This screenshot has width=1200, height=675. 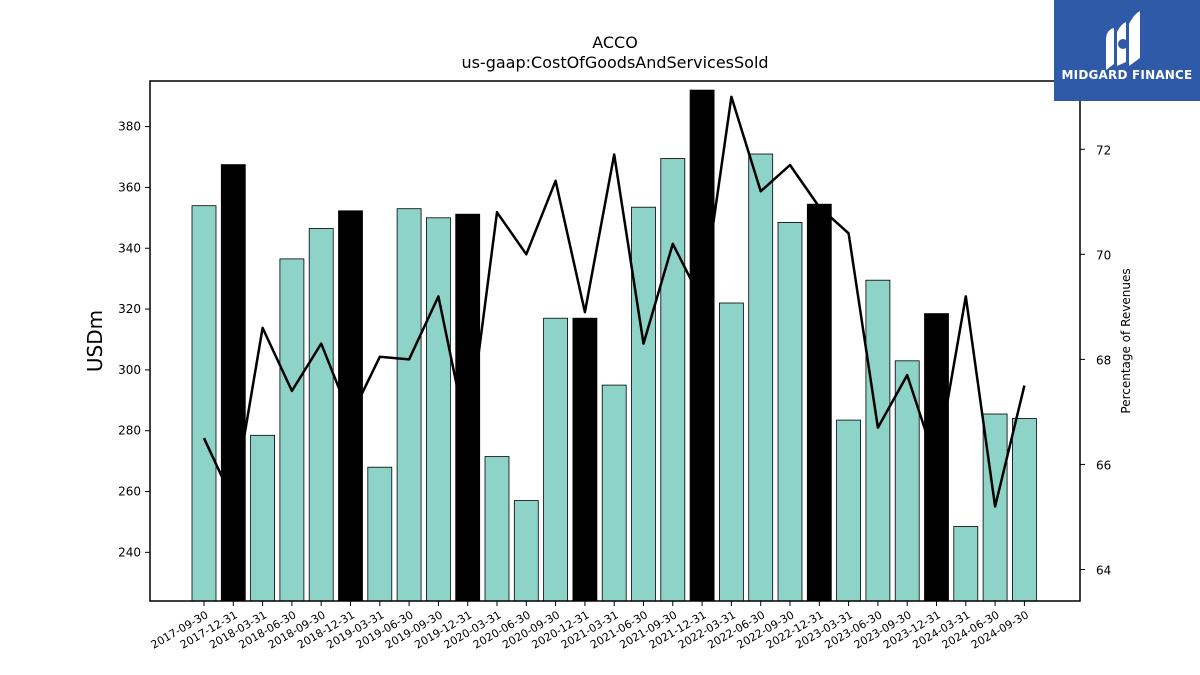 I want to click on y-tick-label-260: 260, so click(x=129, y=492).